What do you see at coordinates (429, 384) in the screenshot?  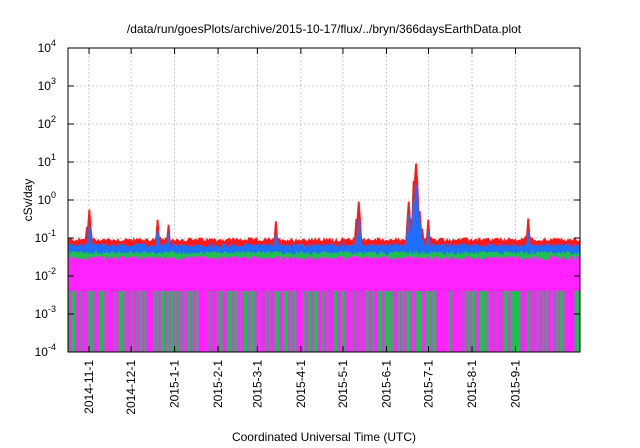 I see `x-tick-label: 2015-7-1` at bounding box center [429, 384].